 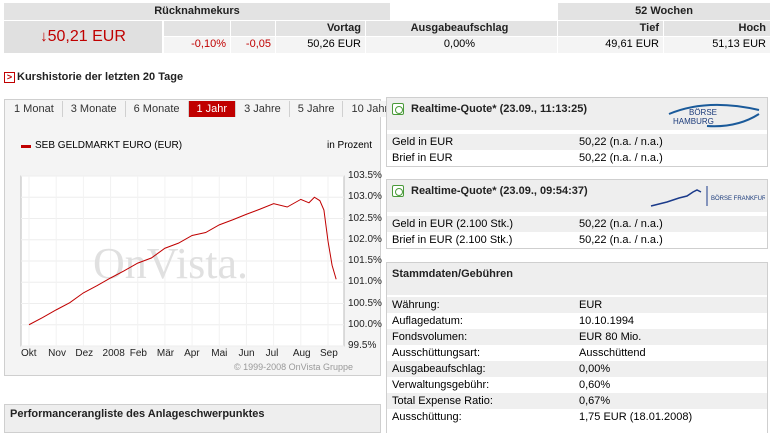 I want to click on y-tick-label: 101.5%, so click(x=365, y=260).